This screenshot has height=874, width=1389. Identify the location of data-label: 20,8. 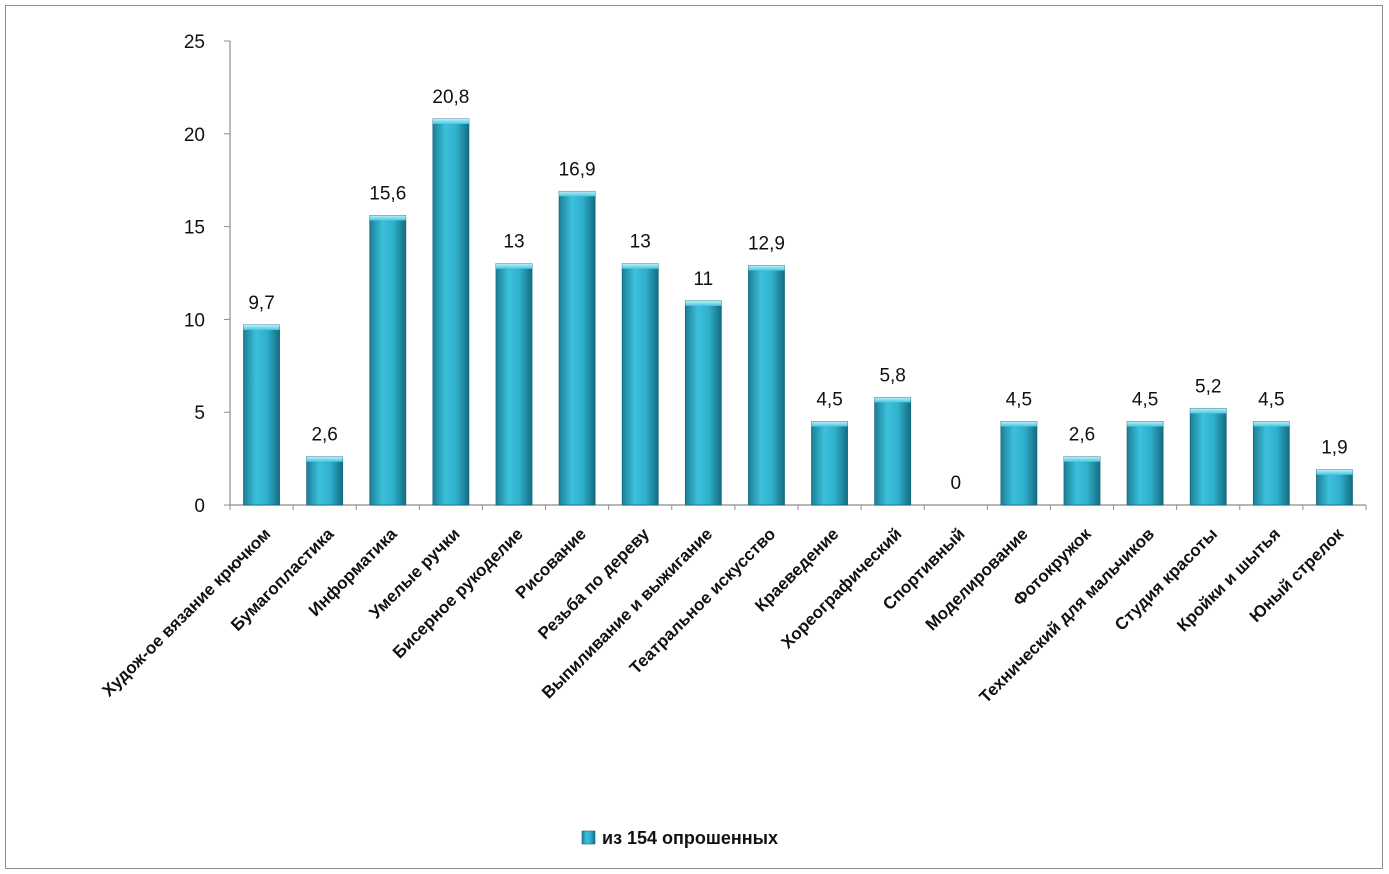
(450, 97).